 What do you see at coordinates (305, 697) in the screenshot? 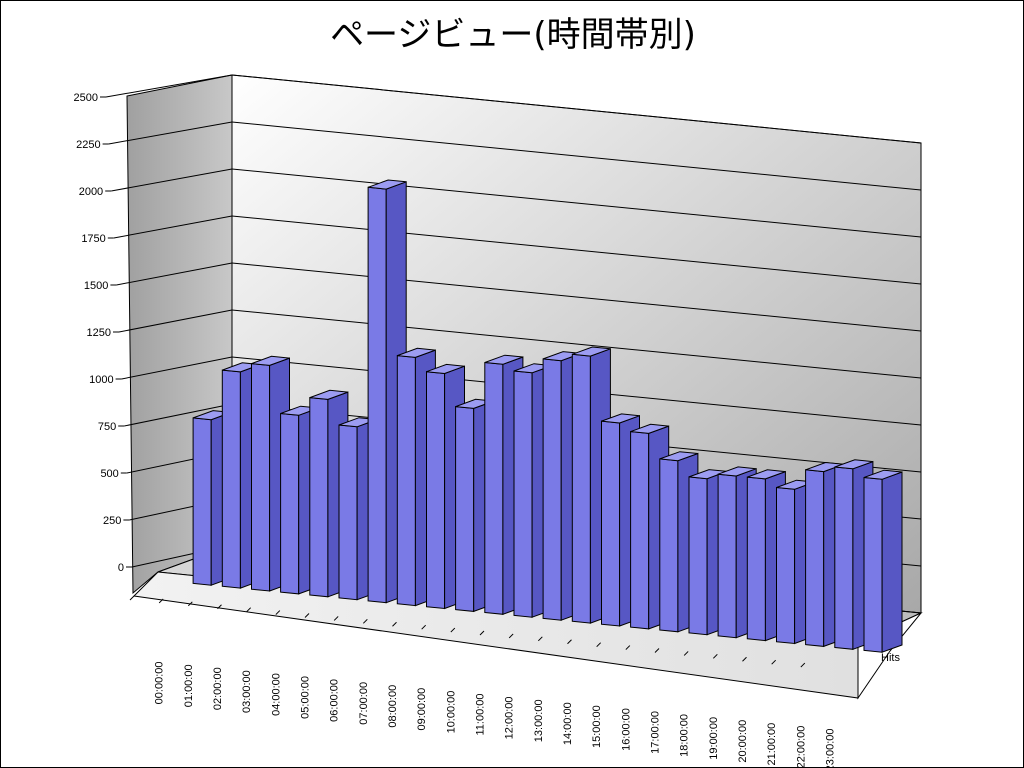
I see `x-tick-label: 05:00:00` at bounding box center [305, 697].